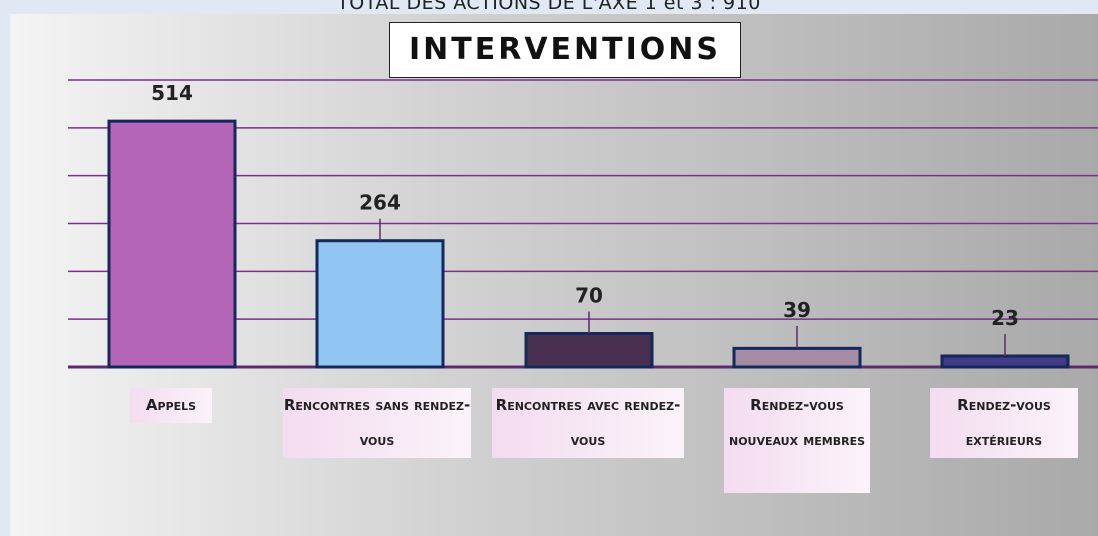 Image resolution: width=1098 pixels, height=536 pixels. I want to click on chart-title: INTERVENTIONS, so click(565, 50).